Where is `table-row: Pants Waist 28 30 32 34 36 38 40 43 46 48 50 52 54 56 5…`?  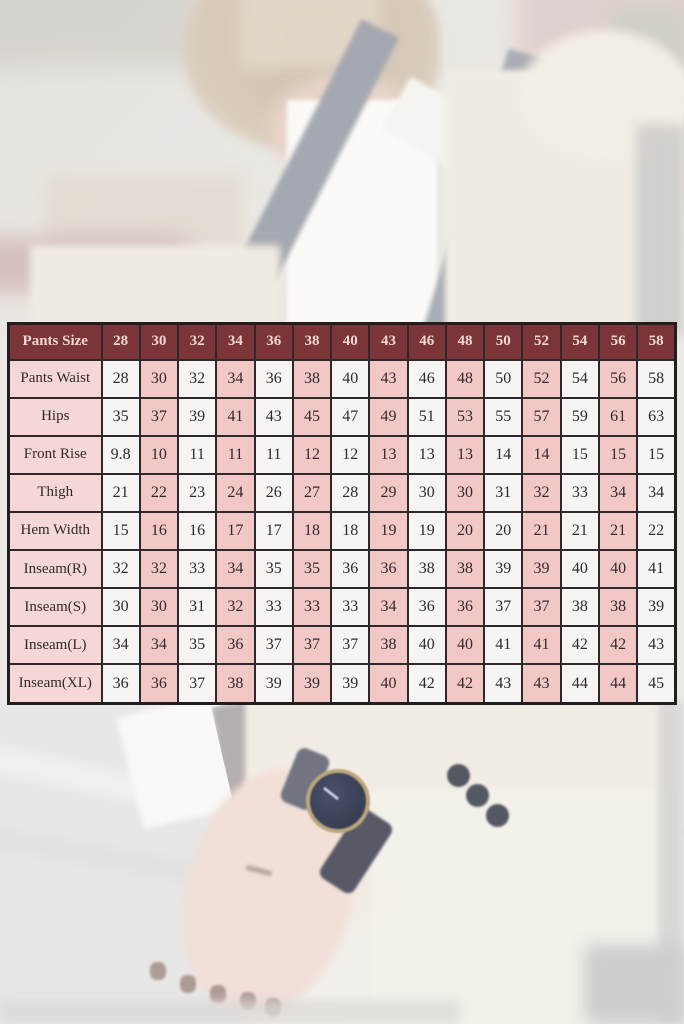
table-row: Pants Waist 28 30 32 34 36 38 40 43 46 48 50 52 54 56 5… is located at coordinates (342, 378).